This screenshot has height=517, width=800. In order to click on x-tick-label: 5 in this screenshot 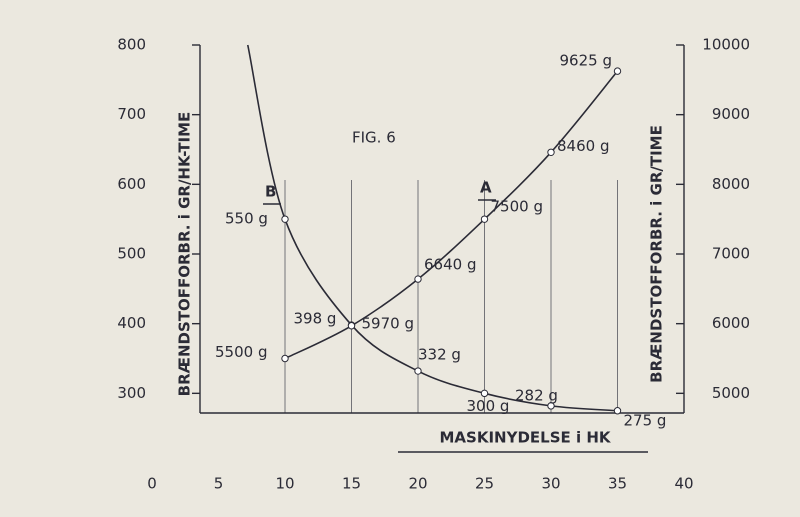, I will do `click(219, 484)`.